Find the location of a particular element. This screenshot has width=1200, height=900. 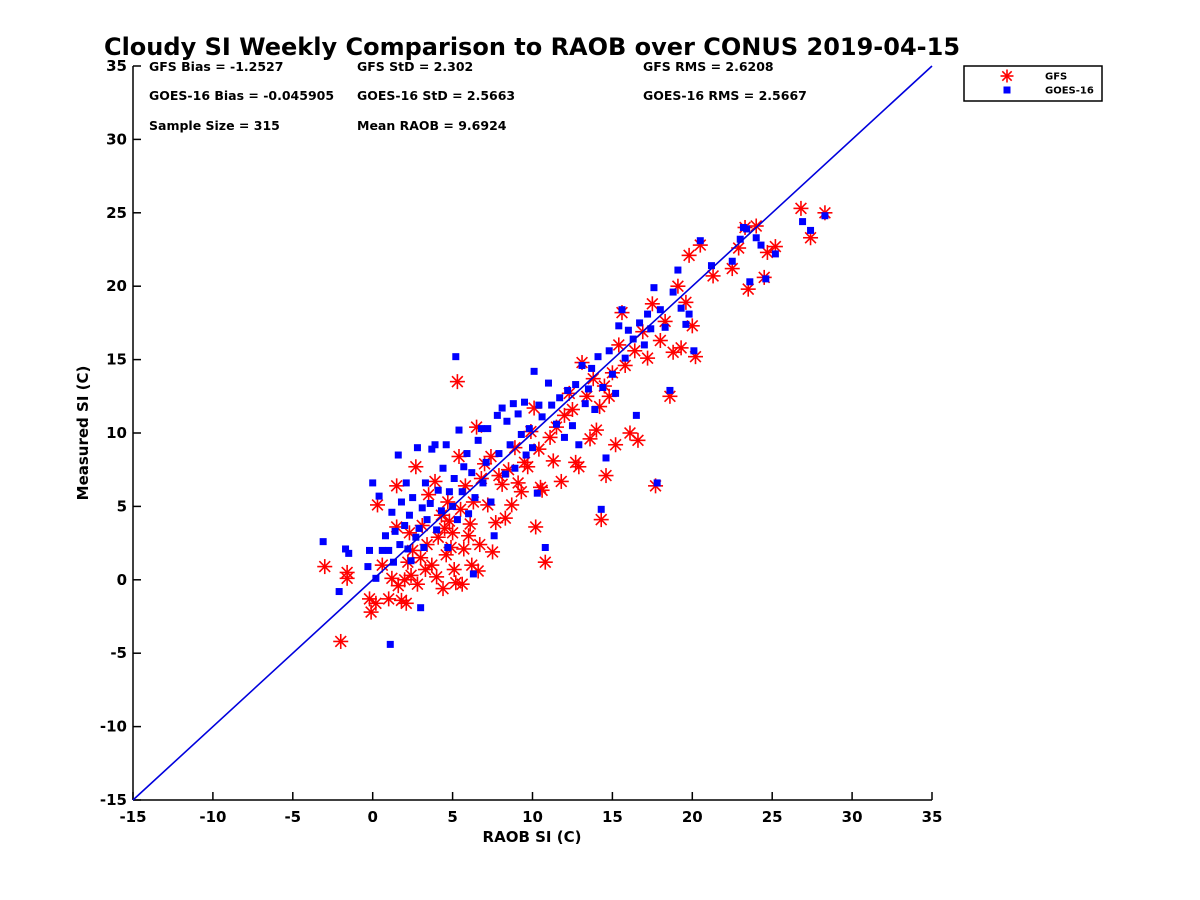

x-tick-label: 15 is located at coordinates (612, 817).